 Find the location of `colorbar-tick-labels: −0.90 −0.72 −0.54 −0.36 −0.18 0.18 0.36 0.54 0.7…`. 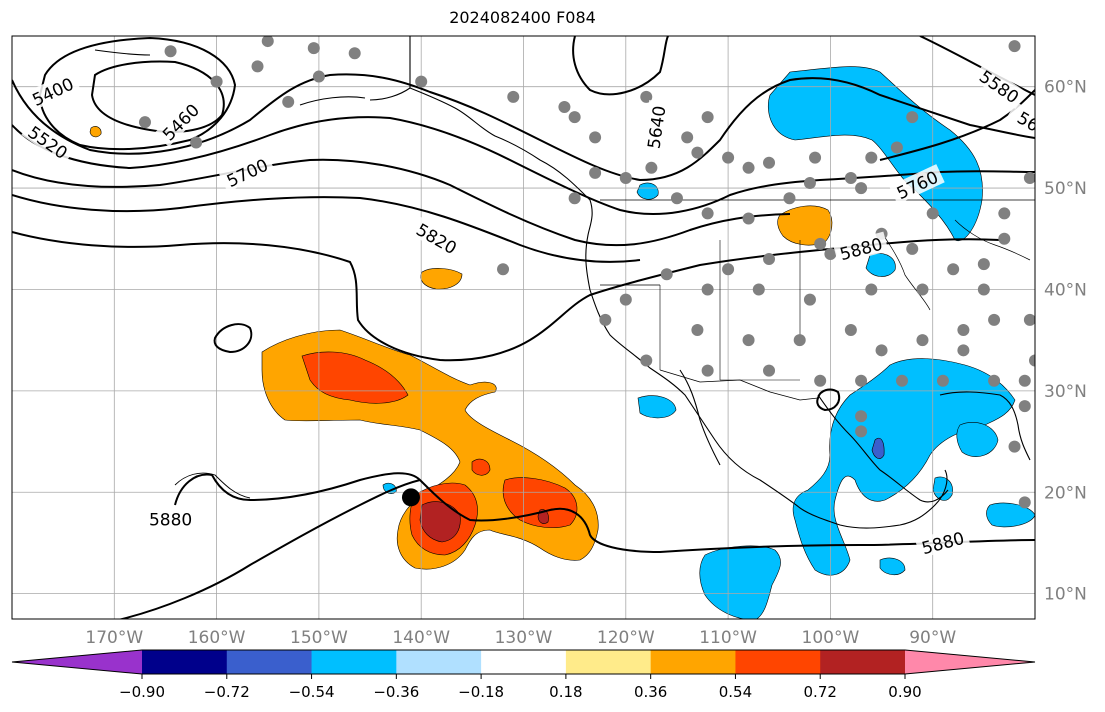

colorbar-tick-labels: −0.90 −0.72 −0.54 −0.36 −0.18 0.18 0.36 0.54 0.7… is located at coordinates (520, 687).